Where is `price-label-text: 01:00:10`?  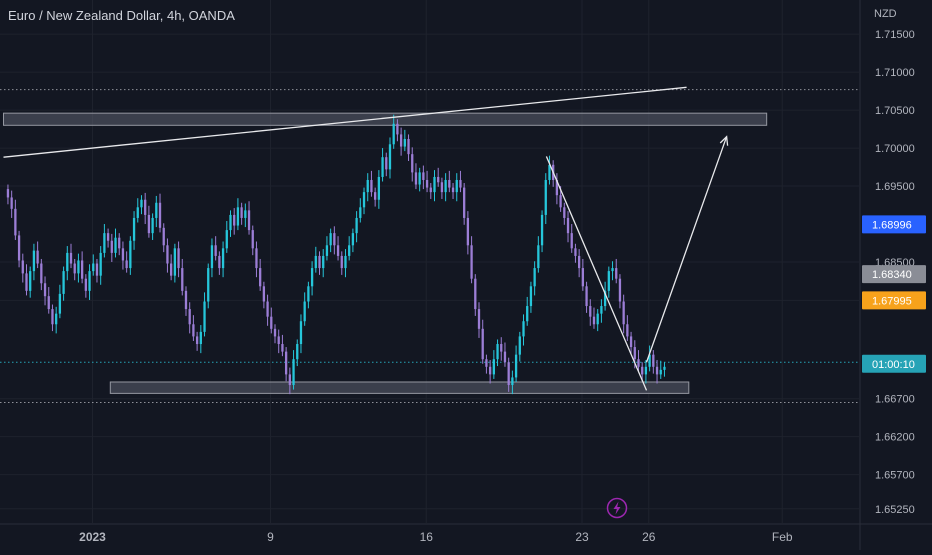
price-label-text: 01:00:10 is located at coordinates (893, 365).